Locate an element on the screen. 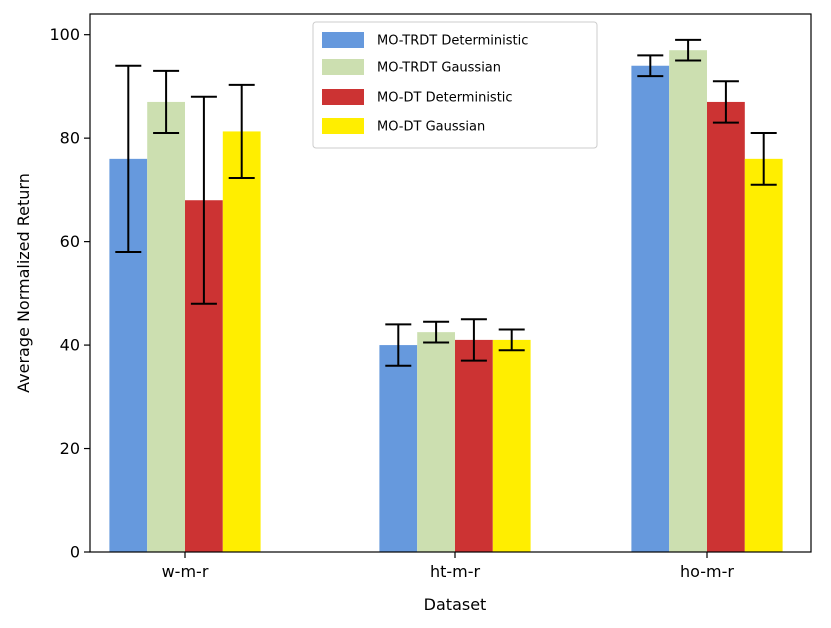  legend-swatch-mo-dt-deterministic is located at coordinates (343, 97).